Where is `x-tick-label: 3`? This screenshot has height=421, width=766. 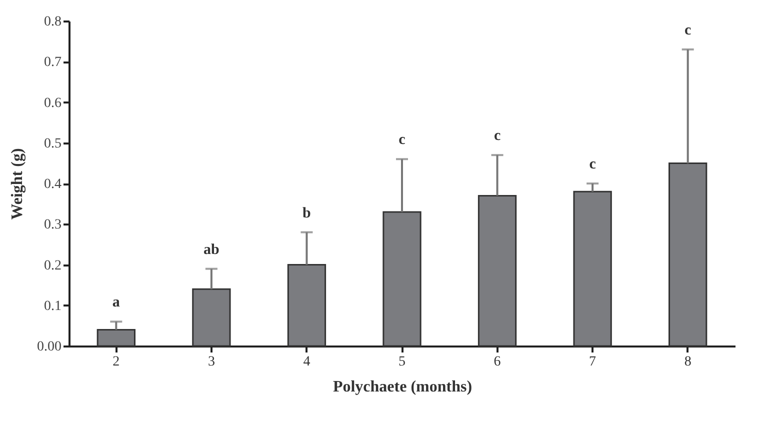
x-tick-label: 3 is located at coordinates (211, 362).